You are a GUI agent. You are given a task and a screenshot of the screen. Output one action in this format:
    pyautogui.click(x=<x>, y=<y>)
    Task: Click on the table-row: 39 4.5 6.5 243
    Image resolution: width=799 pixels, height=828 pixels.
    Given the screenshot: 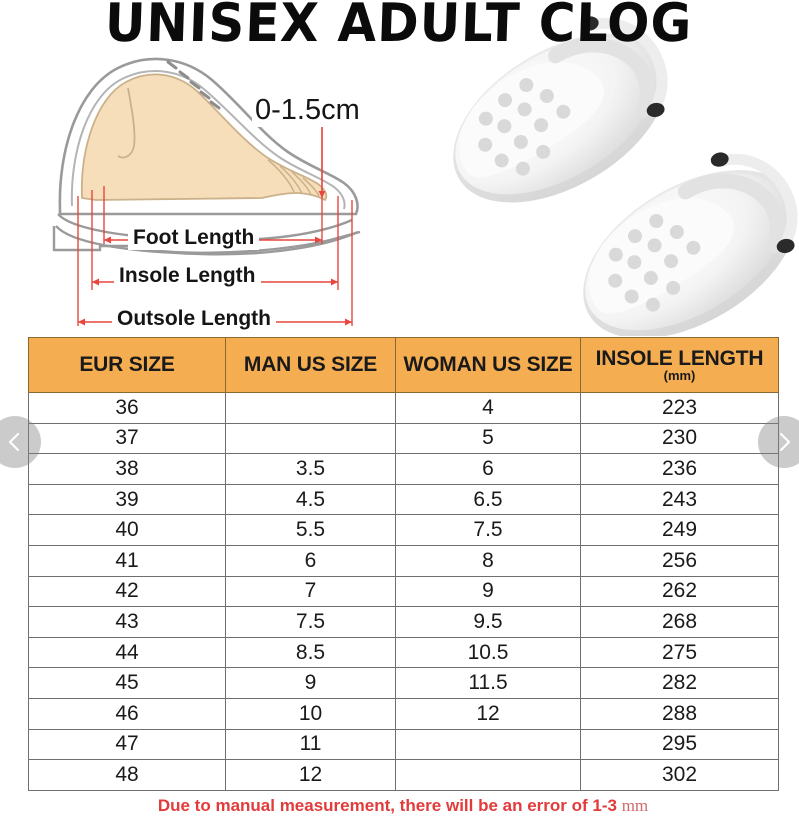 What is the action you would take?
    pyautogui.click(x=403, y=499)
    